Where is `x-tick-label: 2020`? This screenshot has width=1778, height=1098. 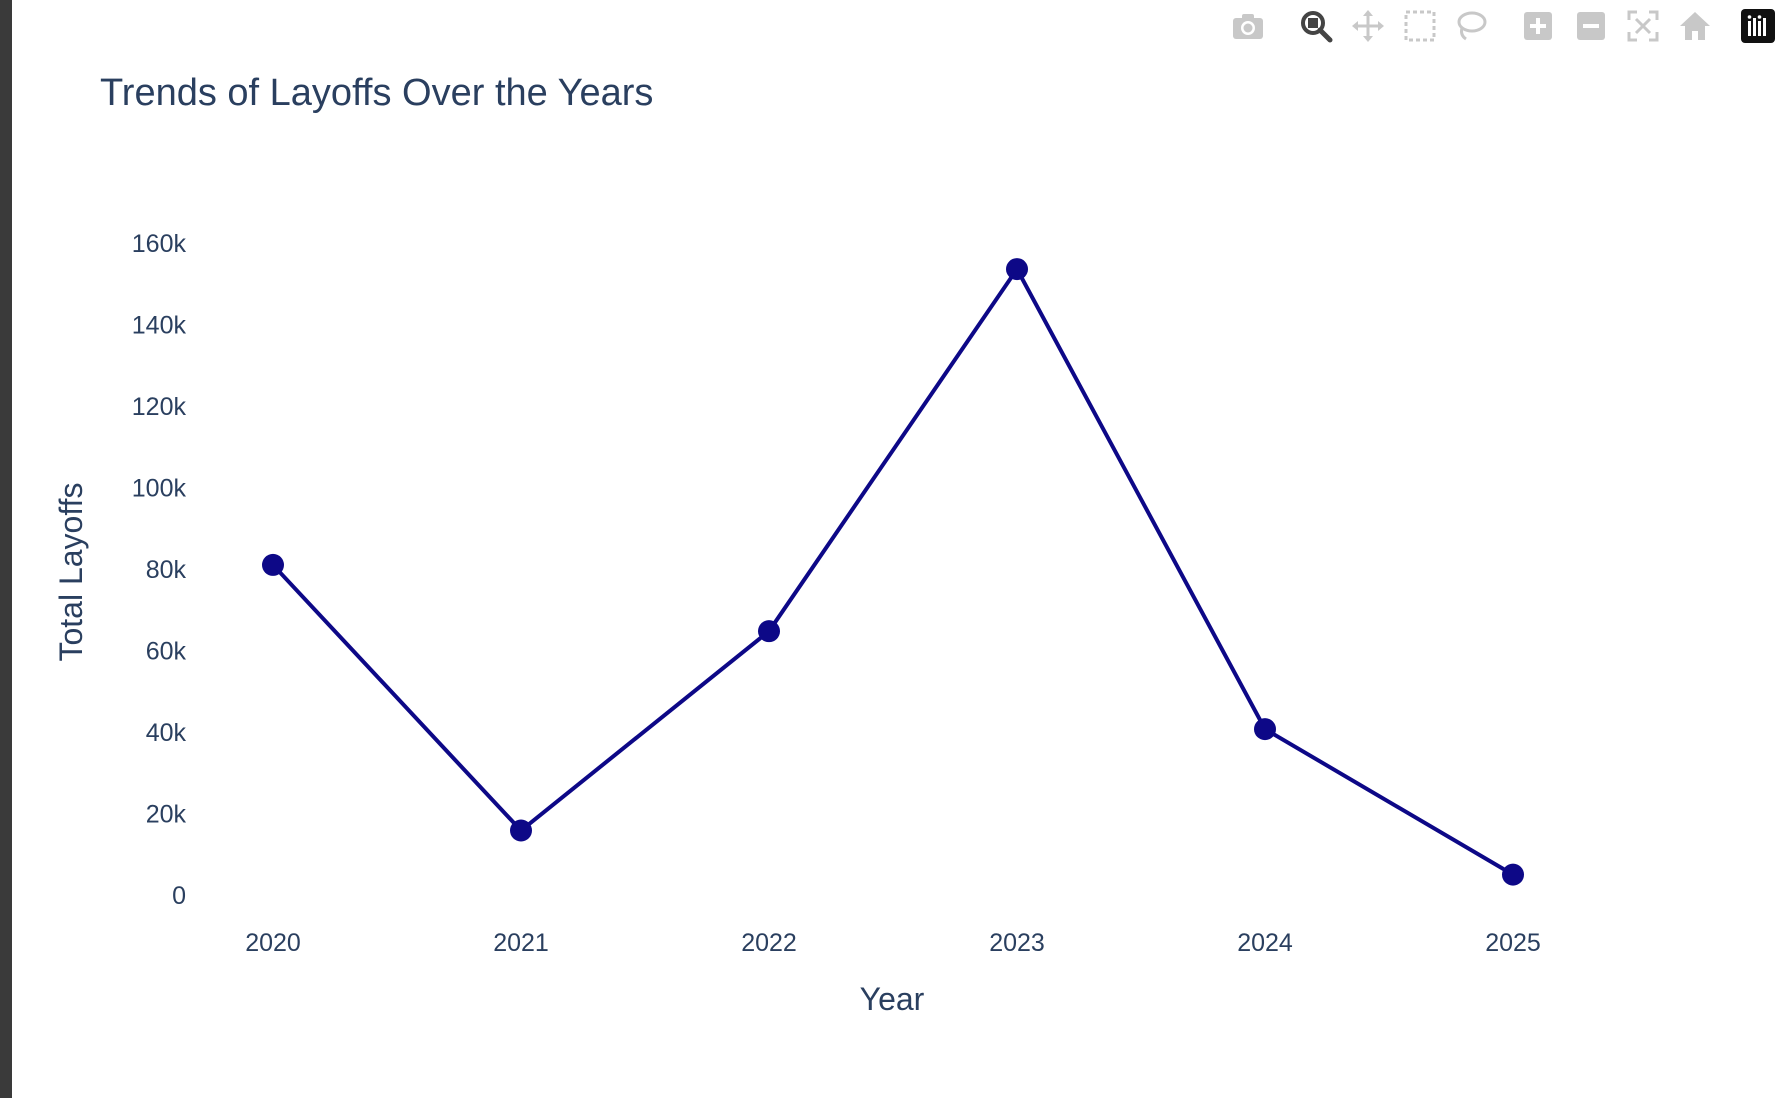
x-tick-label: 2020 is located at coordinates (273, 943).